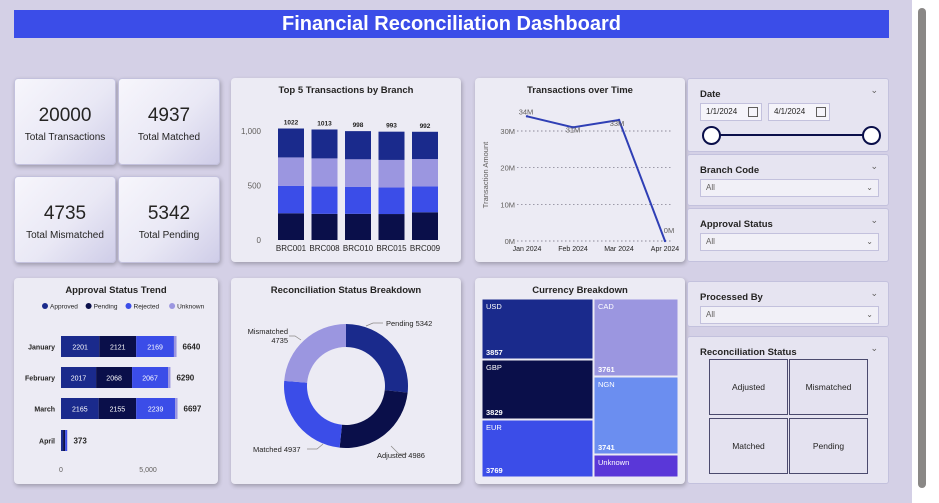  What do you see at coordinates (346, 90) in the screenshot?
I see `chart-title: Top 5 Transactions by Branch` at bounding box center [346, 90].